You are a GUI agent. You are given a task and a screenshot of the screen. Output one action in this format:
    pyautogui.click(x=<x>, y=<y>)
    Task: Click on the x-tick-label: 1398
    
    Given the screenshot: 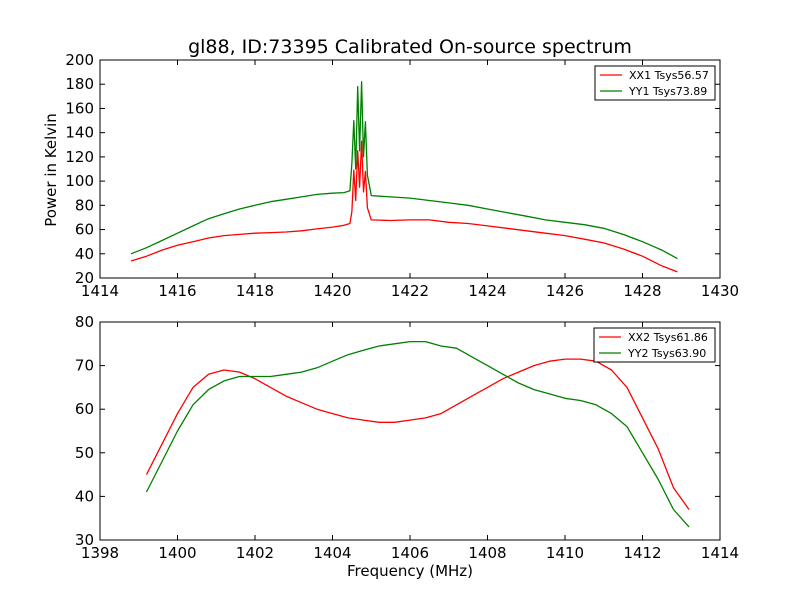 What is the action you would take?
    pyautogui.click(x=100, y=553)
    